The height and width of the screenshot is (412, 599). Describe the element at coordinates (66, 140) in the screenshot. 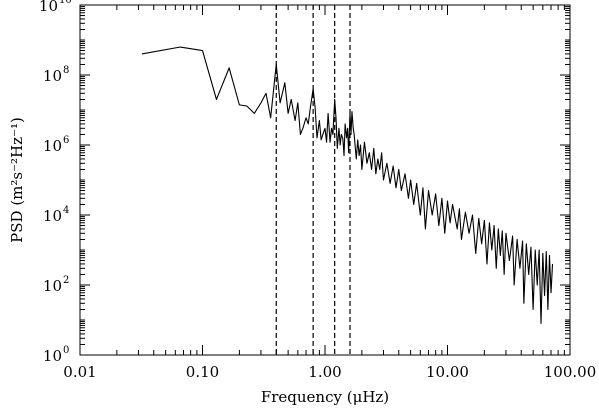

I see `y-tick-label-exponent: 6` at that location.